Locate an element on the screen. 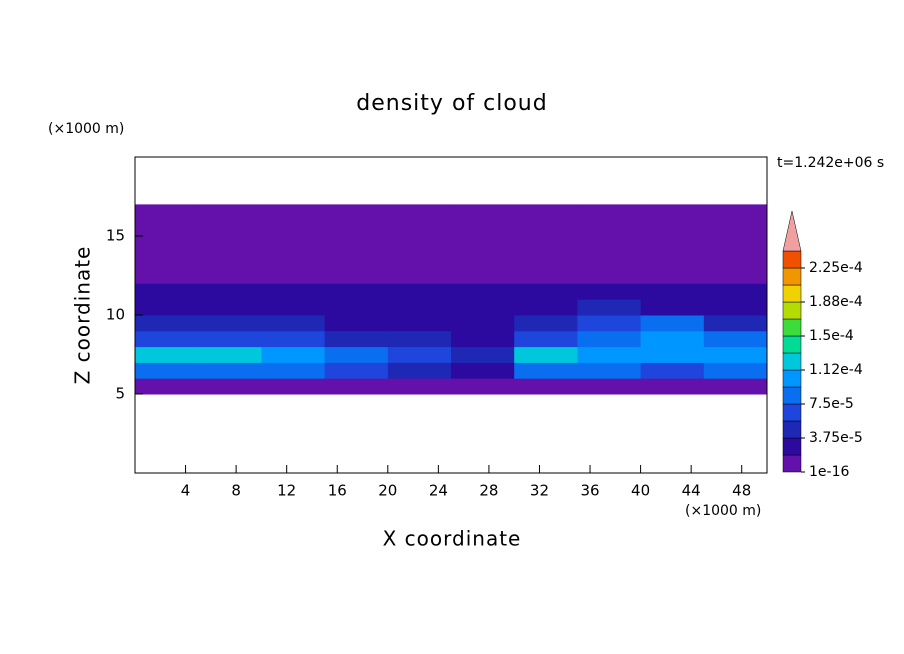 The height and width of the screenshot is (654, 904). time-label: t=1.242e+06 s is located at coordinates (830, 163).